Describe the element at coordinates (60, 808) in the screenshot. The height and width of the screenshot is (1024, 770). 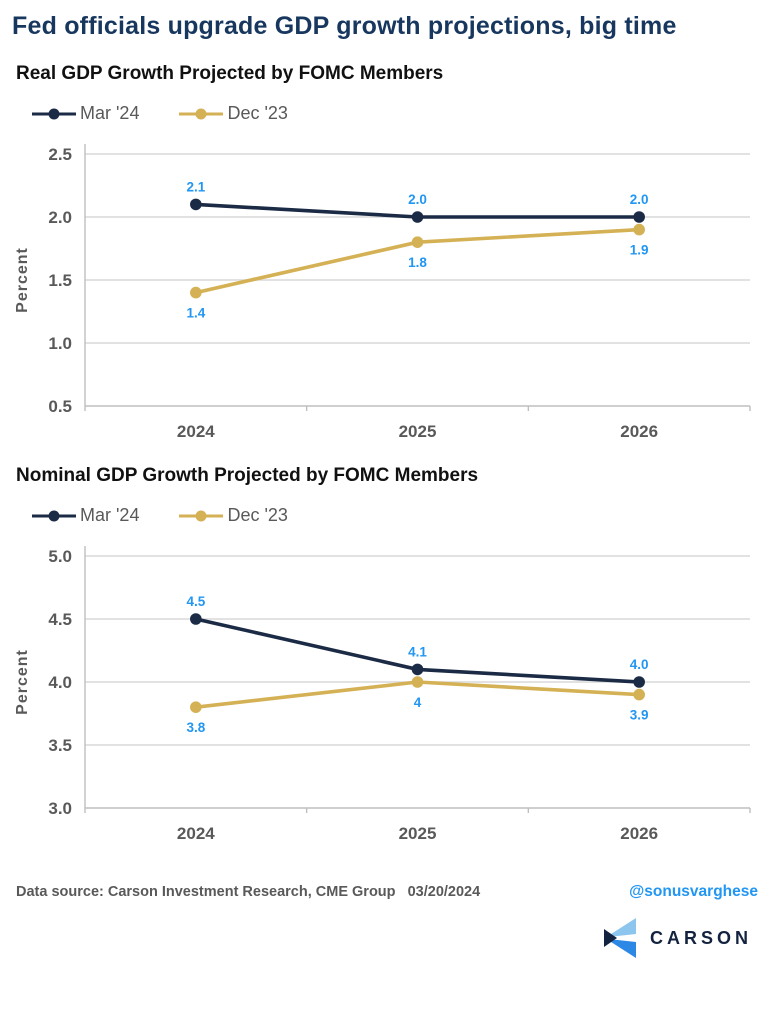
I see `svg-text: 3.0` at that location.